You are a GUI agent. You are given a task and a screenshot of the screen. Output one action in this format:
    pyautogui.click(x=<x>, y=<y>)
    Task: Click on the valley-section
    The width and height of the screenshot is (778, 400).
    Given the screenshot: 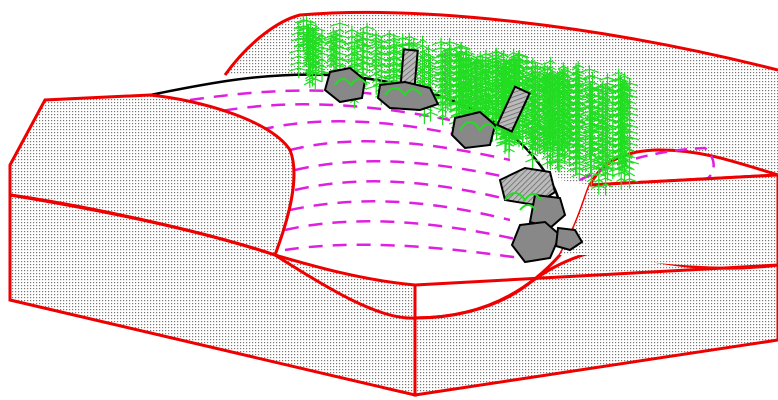 What is the action you would take?
    pyautogui.click(x=433, y=252)
    